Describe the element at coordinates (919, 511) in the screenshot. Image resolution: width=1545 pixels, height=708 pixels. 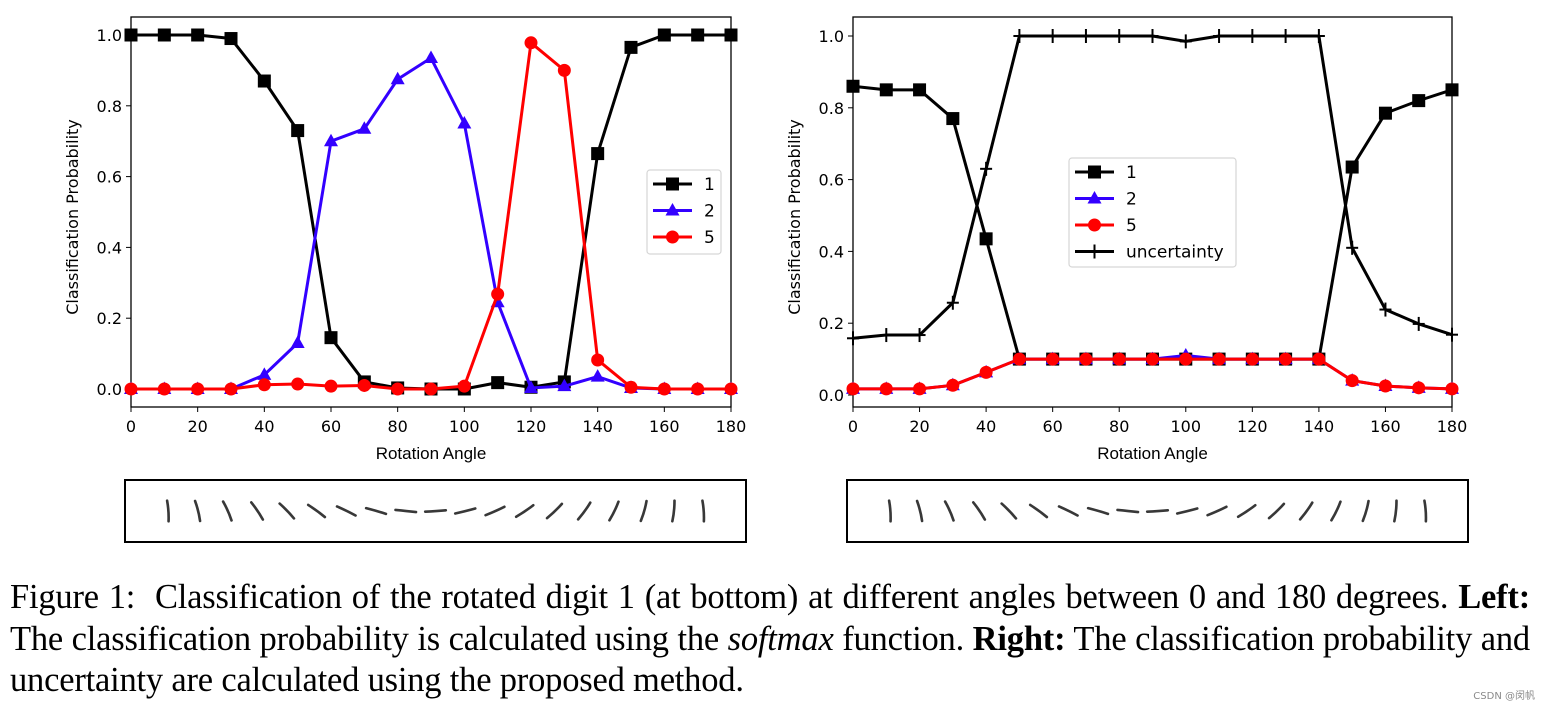
I see `rotated-digit-10-deg` at that location.